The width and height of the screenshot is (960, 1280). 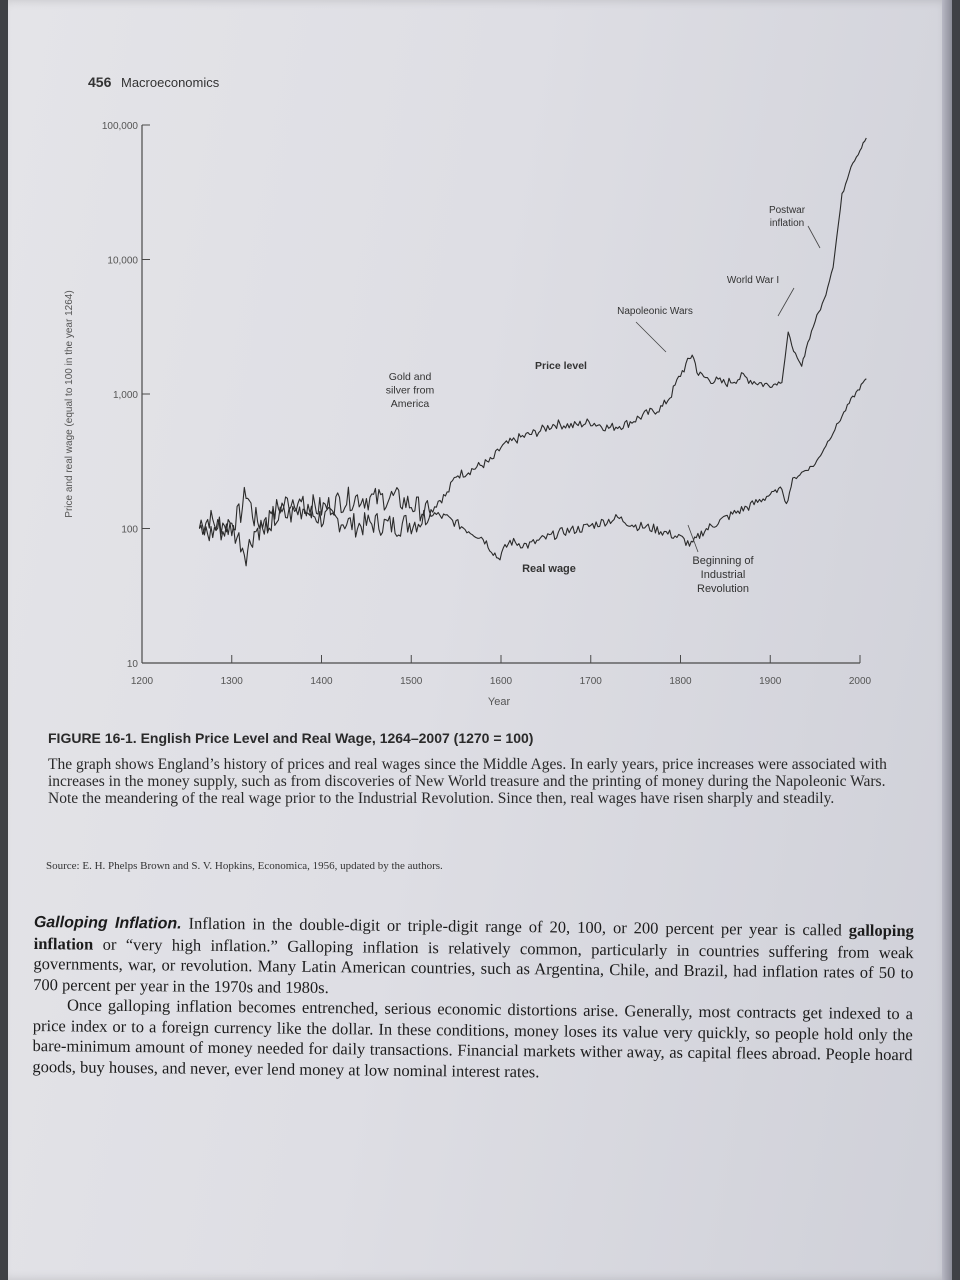 I want to click on running-head: 456 Macroeconomics, so click(x=153, y=82).